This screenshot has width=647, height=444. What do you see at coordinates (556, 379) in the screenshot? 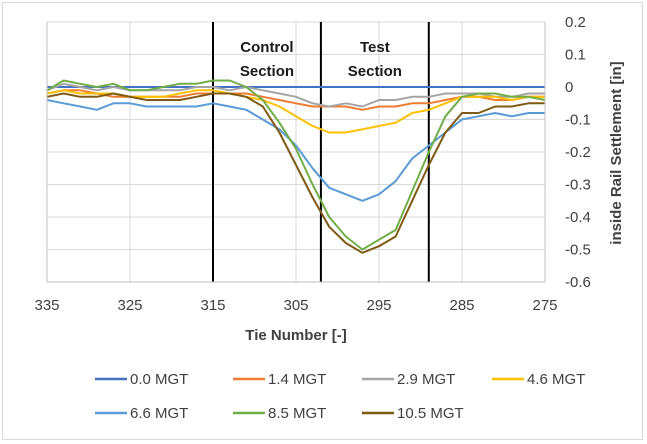
I see `legend-label: 4.6 MGT` at bounding box center [556, 379].